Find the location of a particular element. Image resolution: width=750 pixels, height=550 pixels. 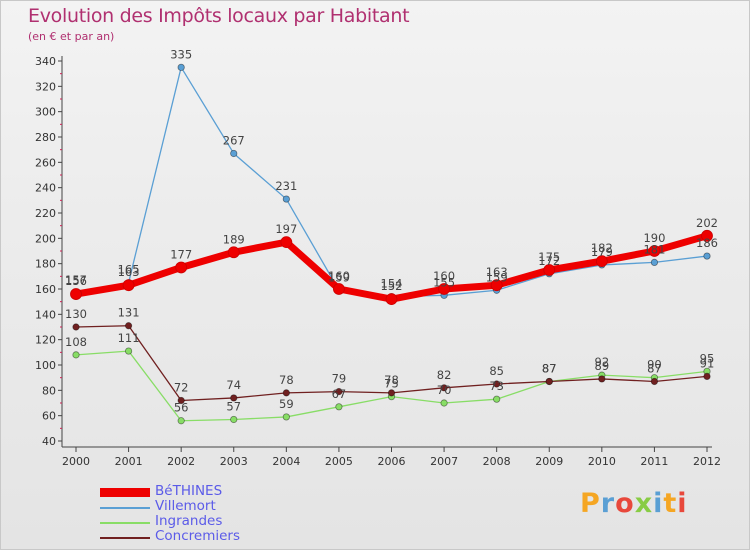

data-label-concremiers: 82 is located at coordinates (444, 375).